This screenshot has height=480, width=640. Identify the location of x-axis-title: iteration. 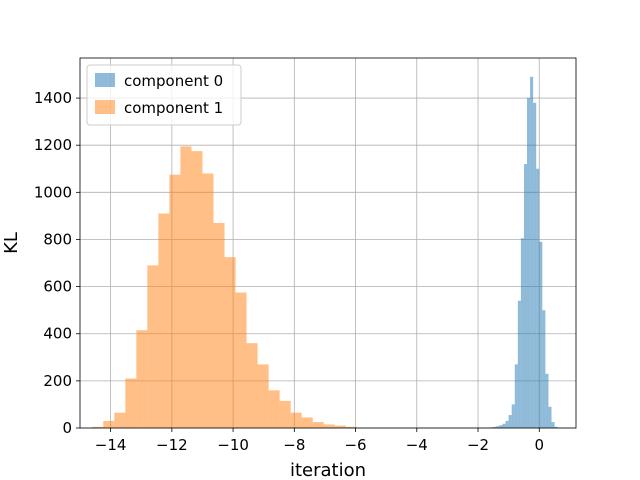
(328, 470).